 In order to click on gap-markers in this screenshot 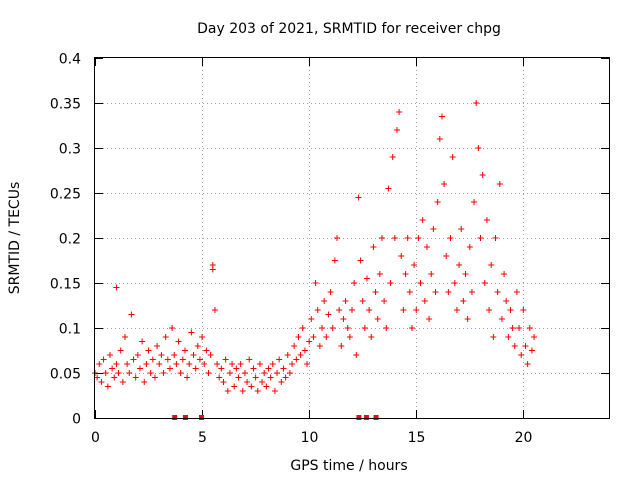, I will do `click(275, 417)`.